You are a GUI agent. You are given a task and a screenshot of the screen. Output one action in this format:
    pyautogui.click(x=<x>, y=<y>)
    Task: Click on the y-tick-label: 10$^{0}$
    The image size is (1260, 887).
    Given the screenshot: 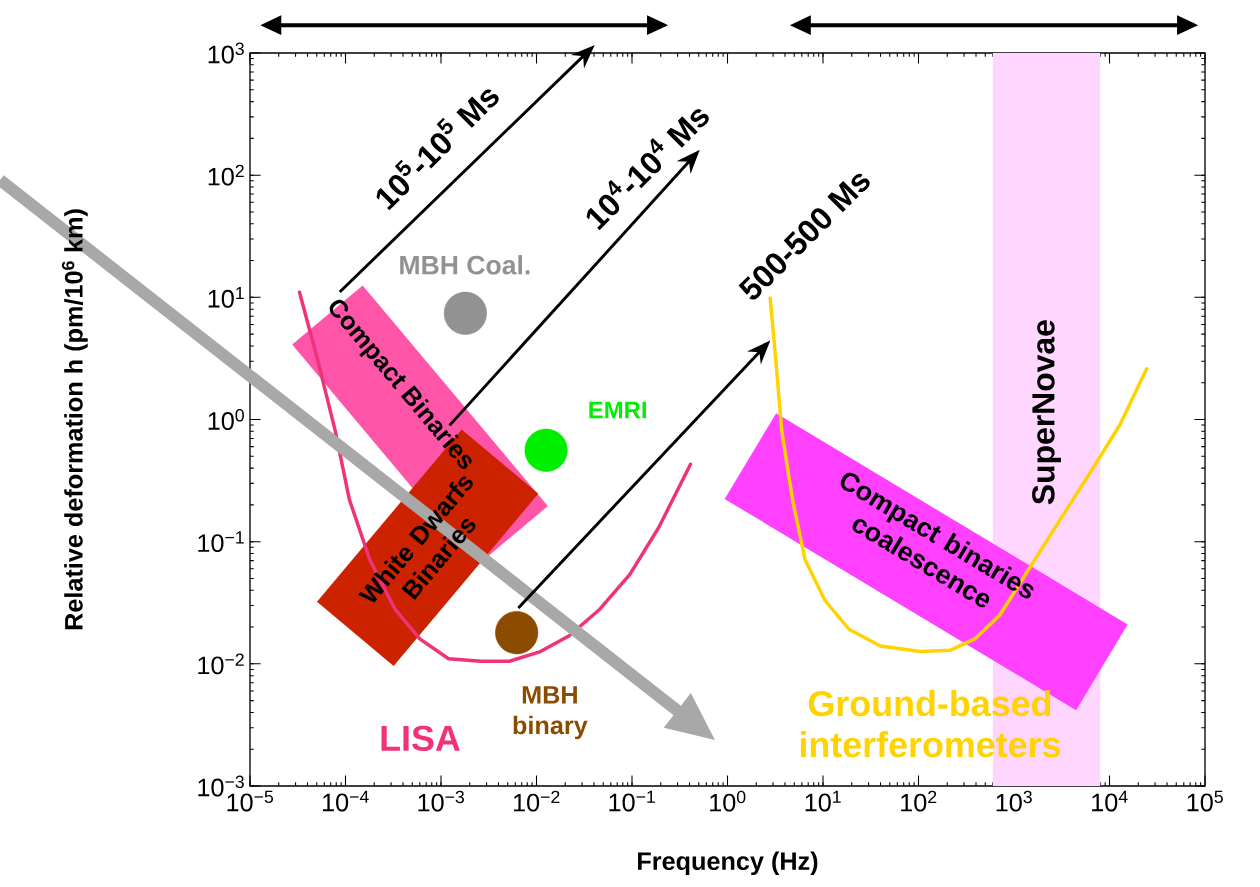 What is the action you would take?
    pyautogui.click(x=226, y=419)
    